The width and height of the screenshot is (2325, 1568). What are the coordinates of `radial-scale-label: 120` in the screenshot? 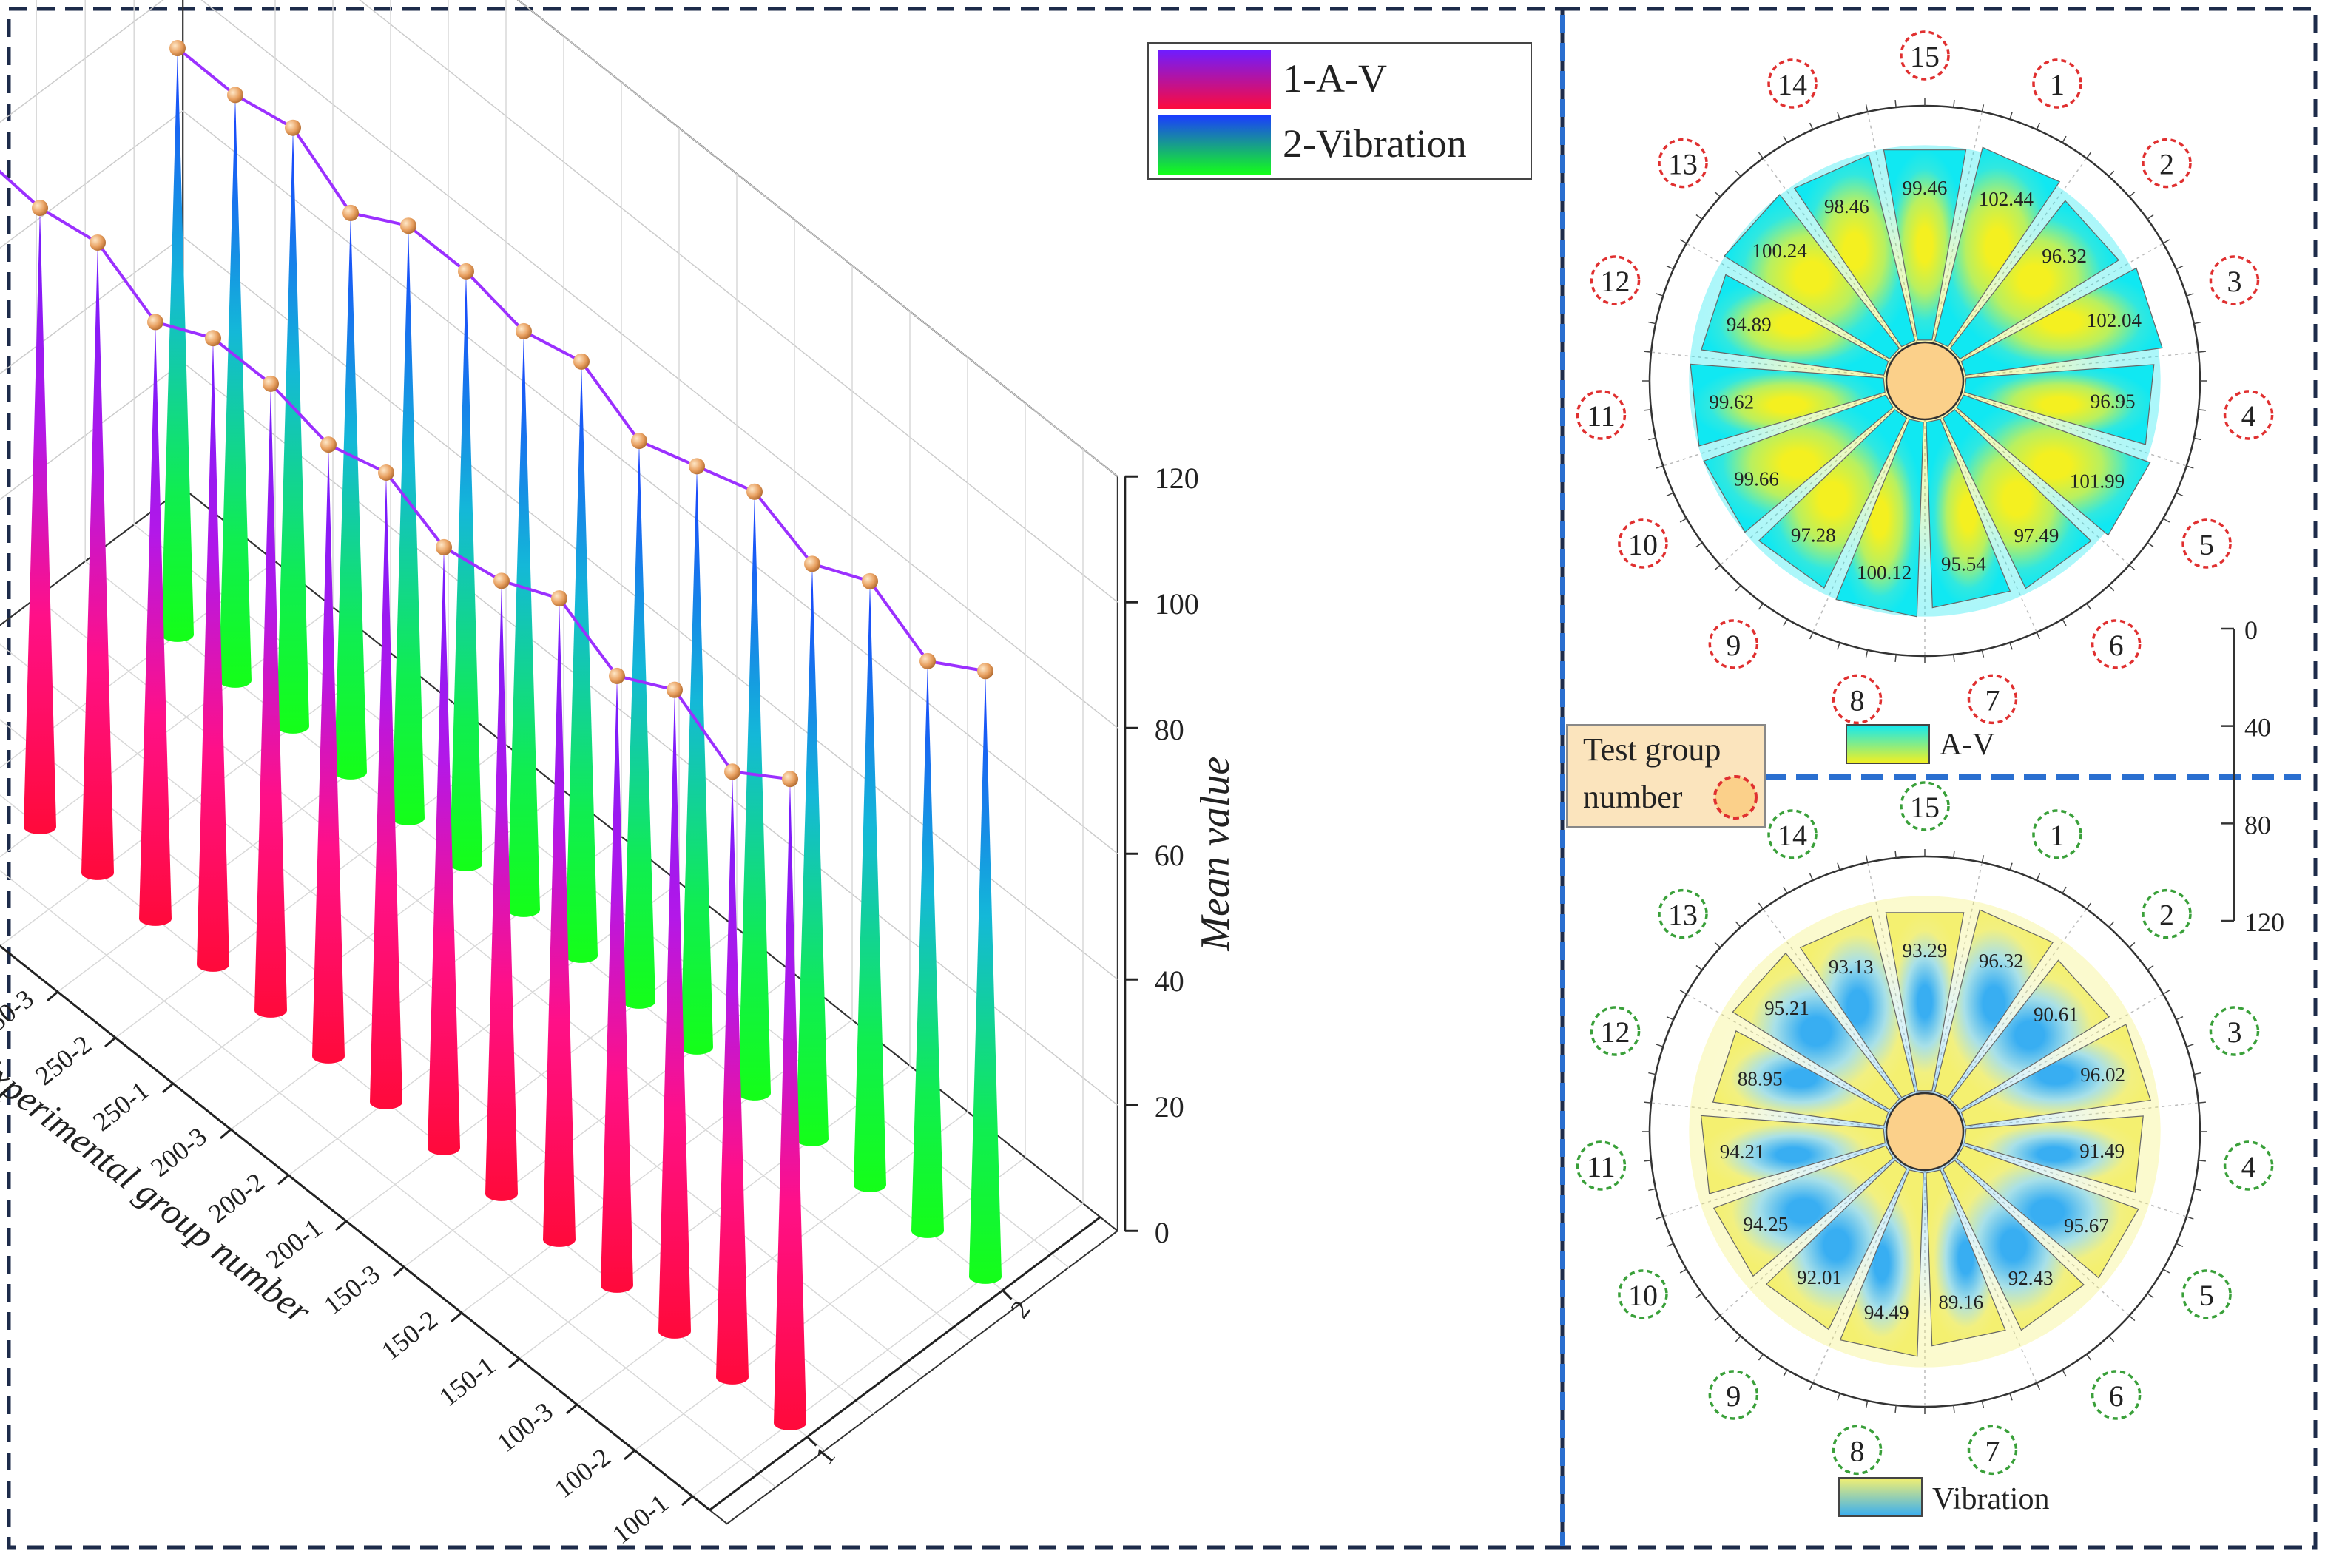 It's located at (2264, 922).